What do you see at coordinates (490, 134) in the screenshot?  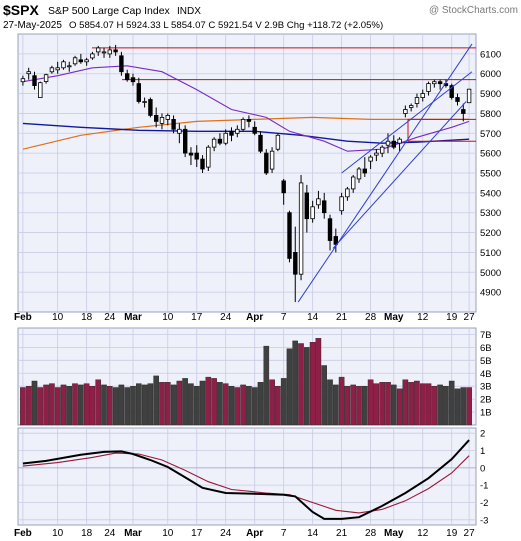 I see `price-tick-label: 5700` at bounding box center [490, 134].